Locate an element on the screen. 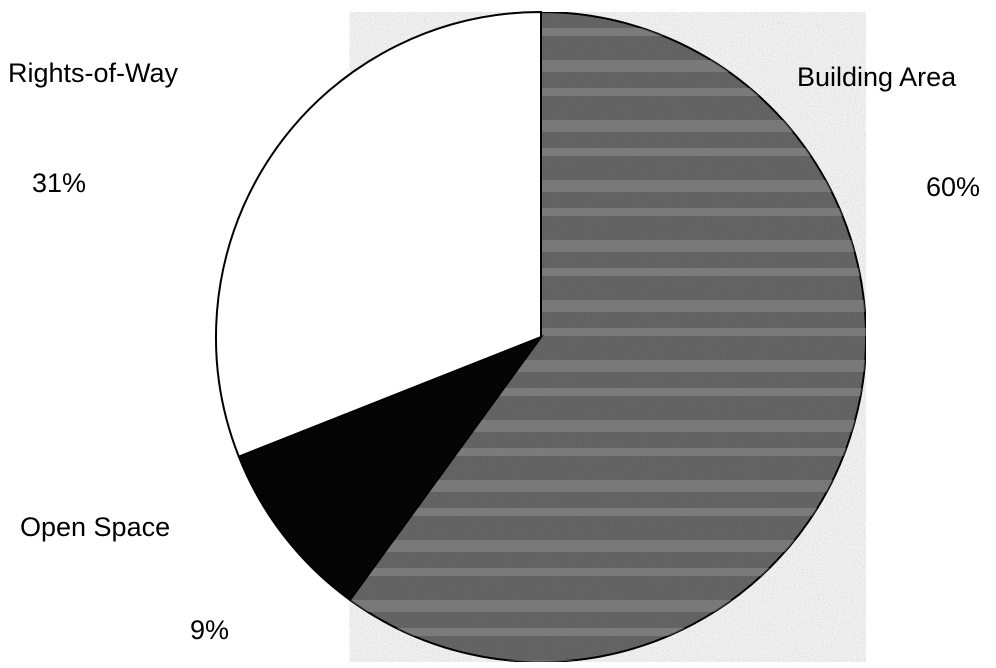 This screenshot has width=996, height=668. slice-label-building-area: Building Area is located at coordinates (877, 77).